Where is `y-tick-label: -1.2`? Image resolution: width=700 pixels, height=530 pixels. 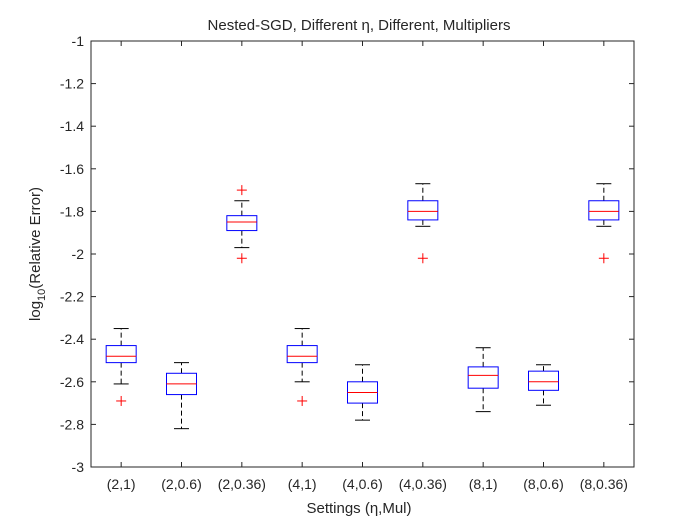 y-tick-label: -1.2 is located at coordinates (72, 84).